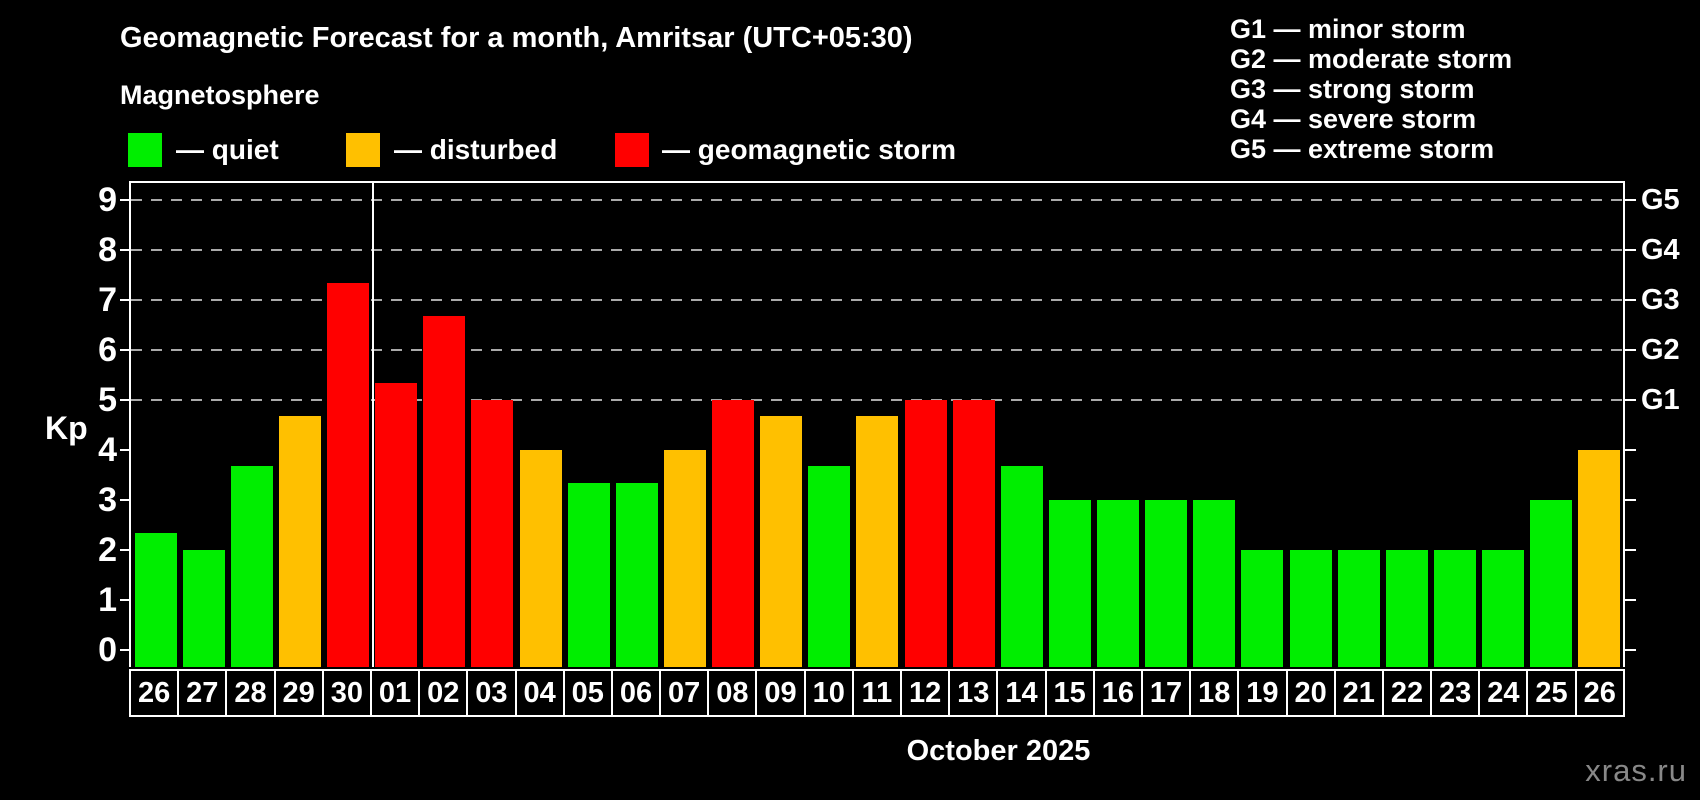 The image size is (1700, 800). I want to click on chart-subtitle: Magnetosphere, so click(220, 95).